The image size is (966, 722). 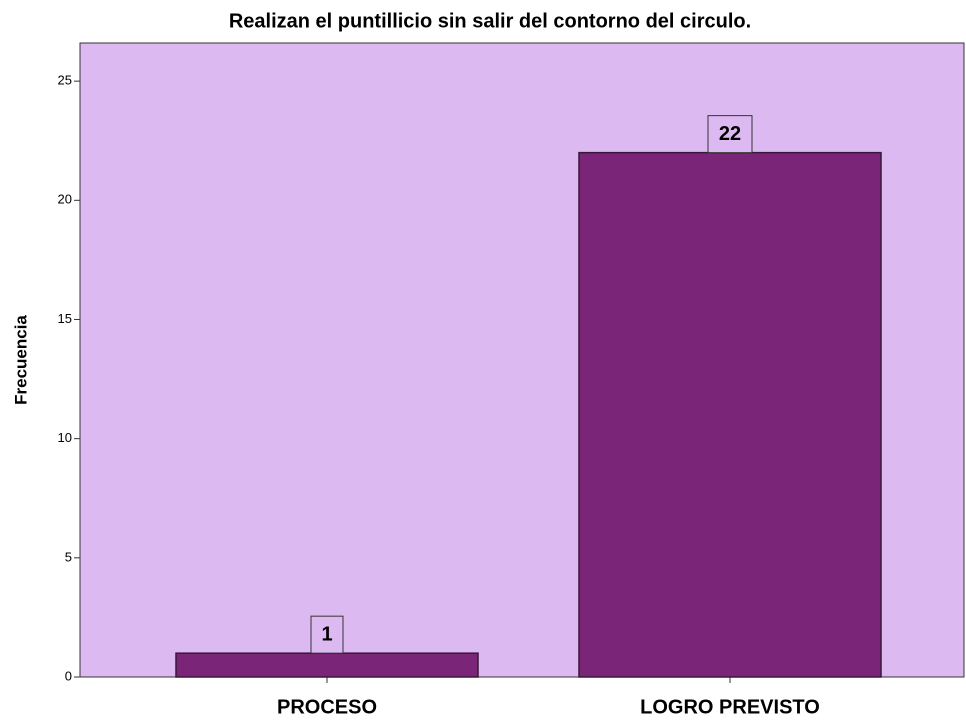 I want to click on y-tick-label: 10, so click(x=65, y=437).